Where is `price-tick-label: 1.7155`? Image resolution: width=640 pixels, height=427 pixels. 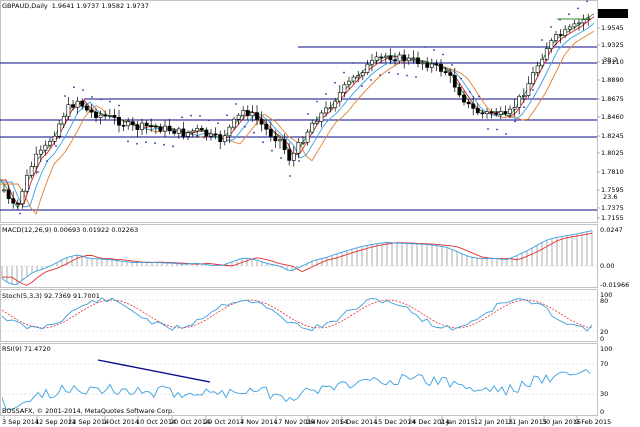 price-tick-label: 1.7155 is located at coordinates (612, 218).